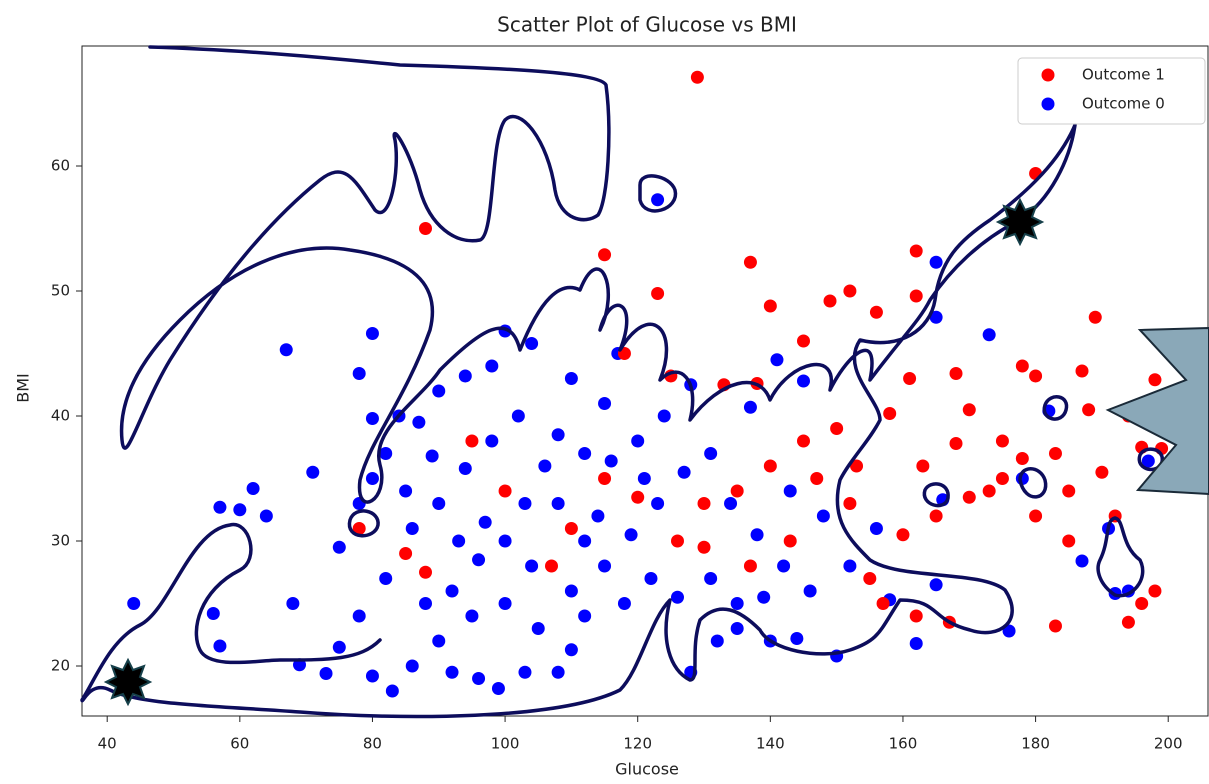 This screenshot has width=1209, height=784. Describe the element at coordinates (1123, 75) in the screenshot. I see `legend-label: Outcome 1` at that location.